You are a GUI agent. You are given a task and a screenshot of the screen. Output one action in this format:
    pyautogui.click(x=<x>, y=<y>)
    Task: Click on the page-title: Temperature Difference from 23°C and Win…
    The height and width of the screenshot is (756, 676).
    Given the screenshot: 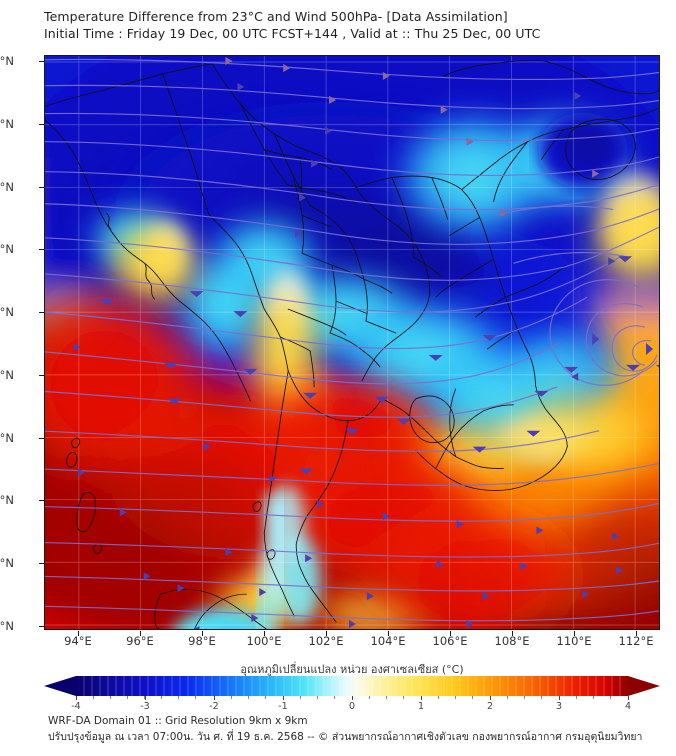 What is the action you would take?
    pyautogui.click(x=276, y=16)
    